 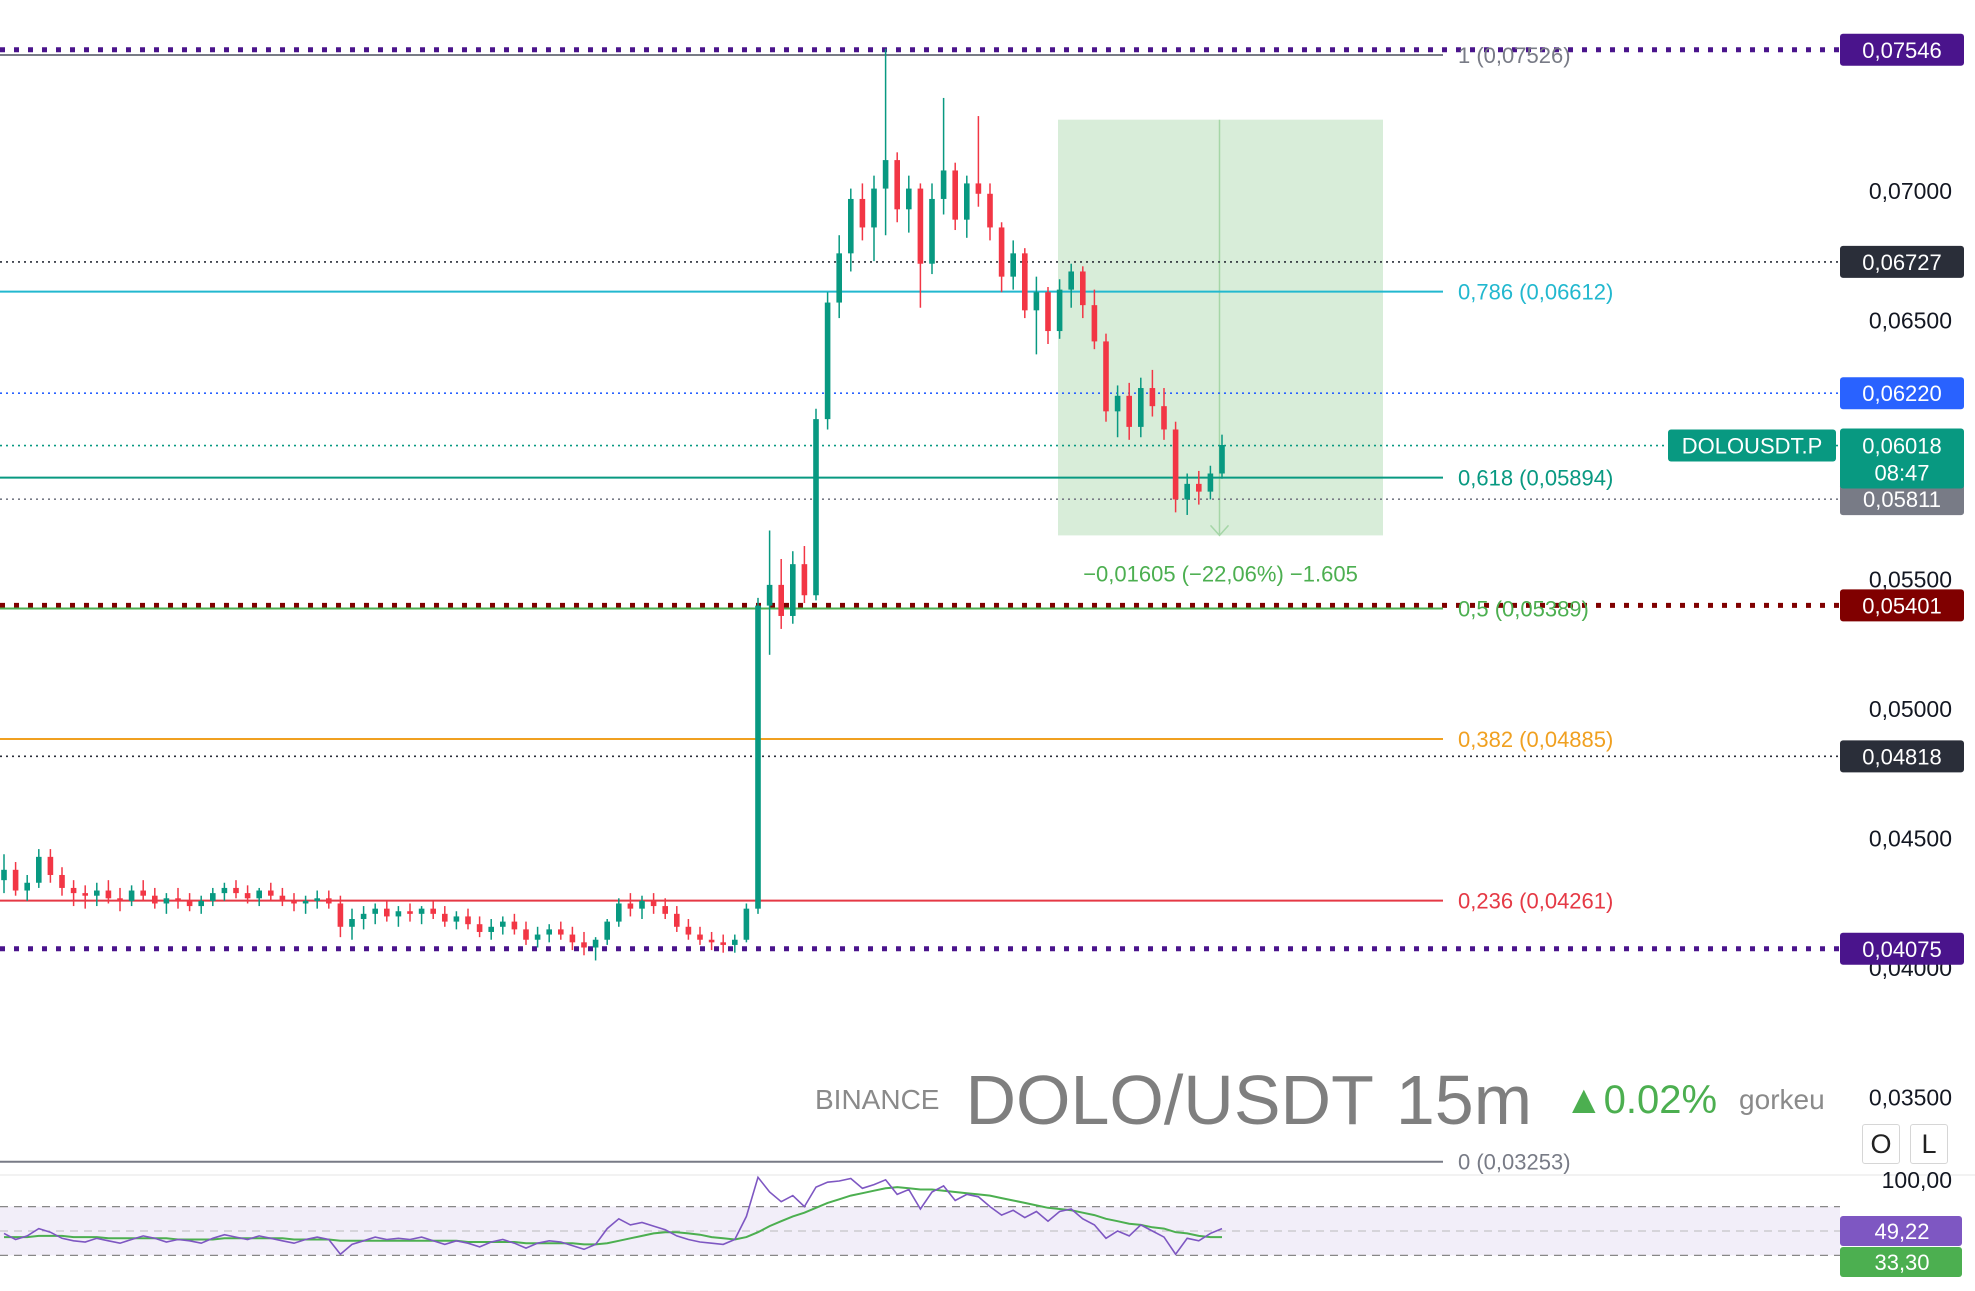 I want to click on o-button: O, so click(x=1881, y=1144).